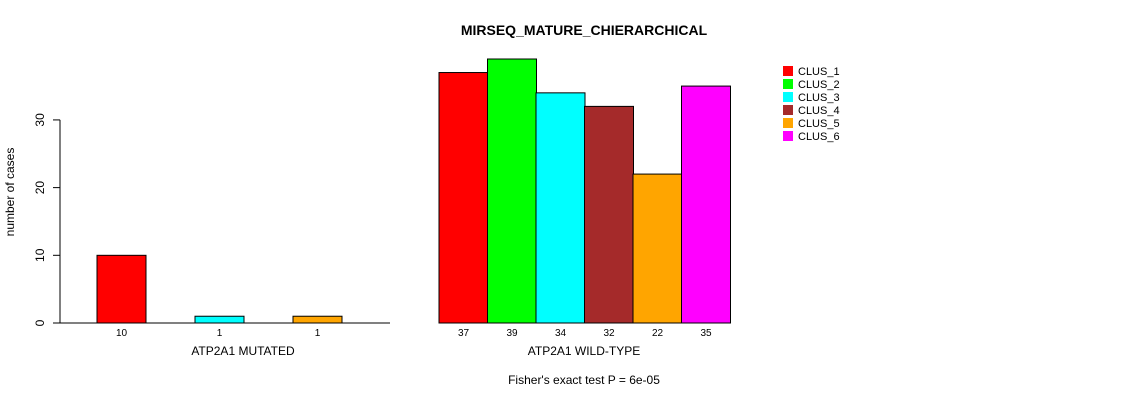 Image resolution: width=1140 pixels, height=400 pixels. I want to click on y-axis-label: number of cases, so click(10, 192).